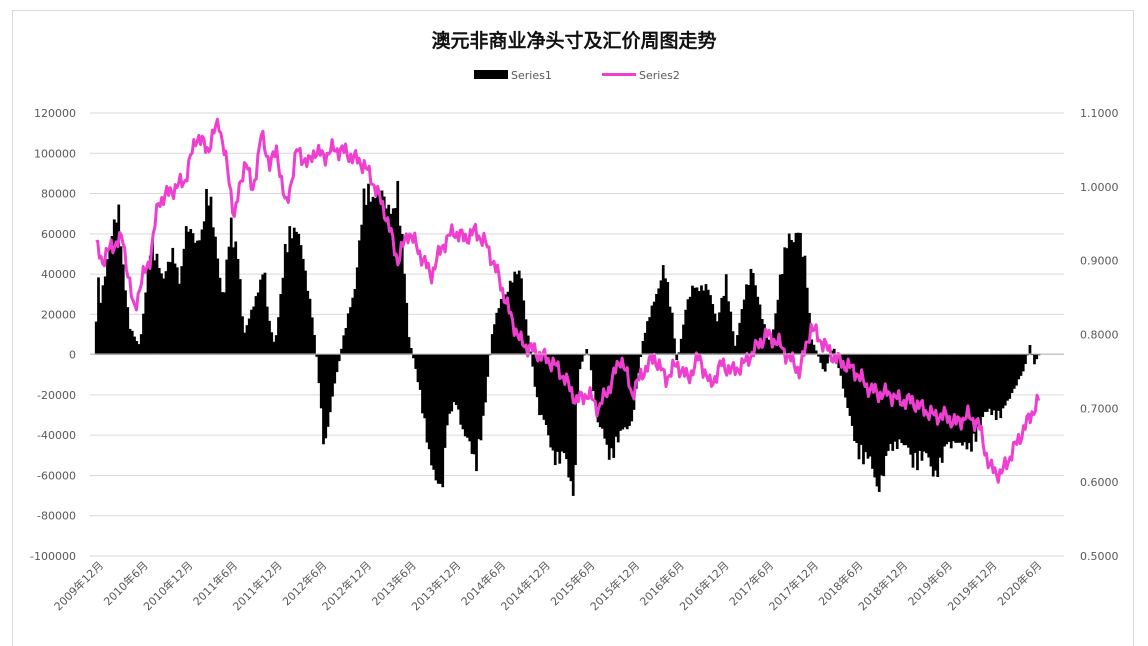 The image size is (1148, 646). What do you see at coordinates (58, 234) in the screenshot?
I see `left-tick-label: 60000` at bounding box center [58, 234].